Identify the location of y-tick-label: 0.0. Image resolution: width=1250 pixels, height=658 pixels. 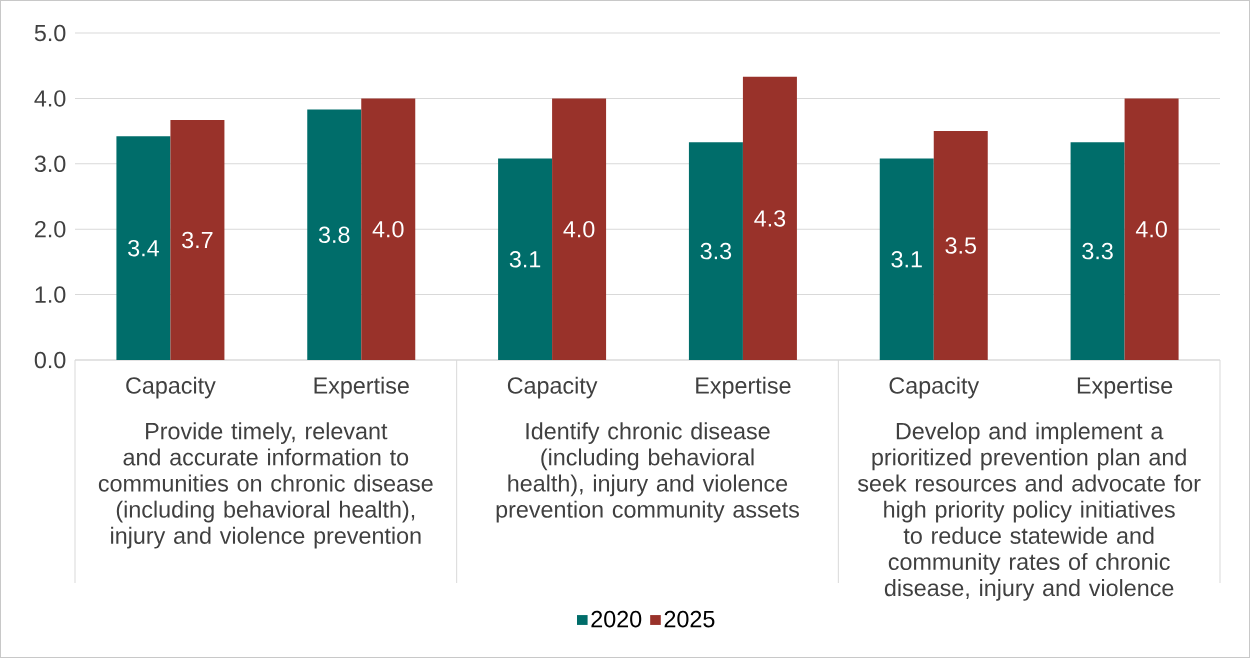
(50, 360).